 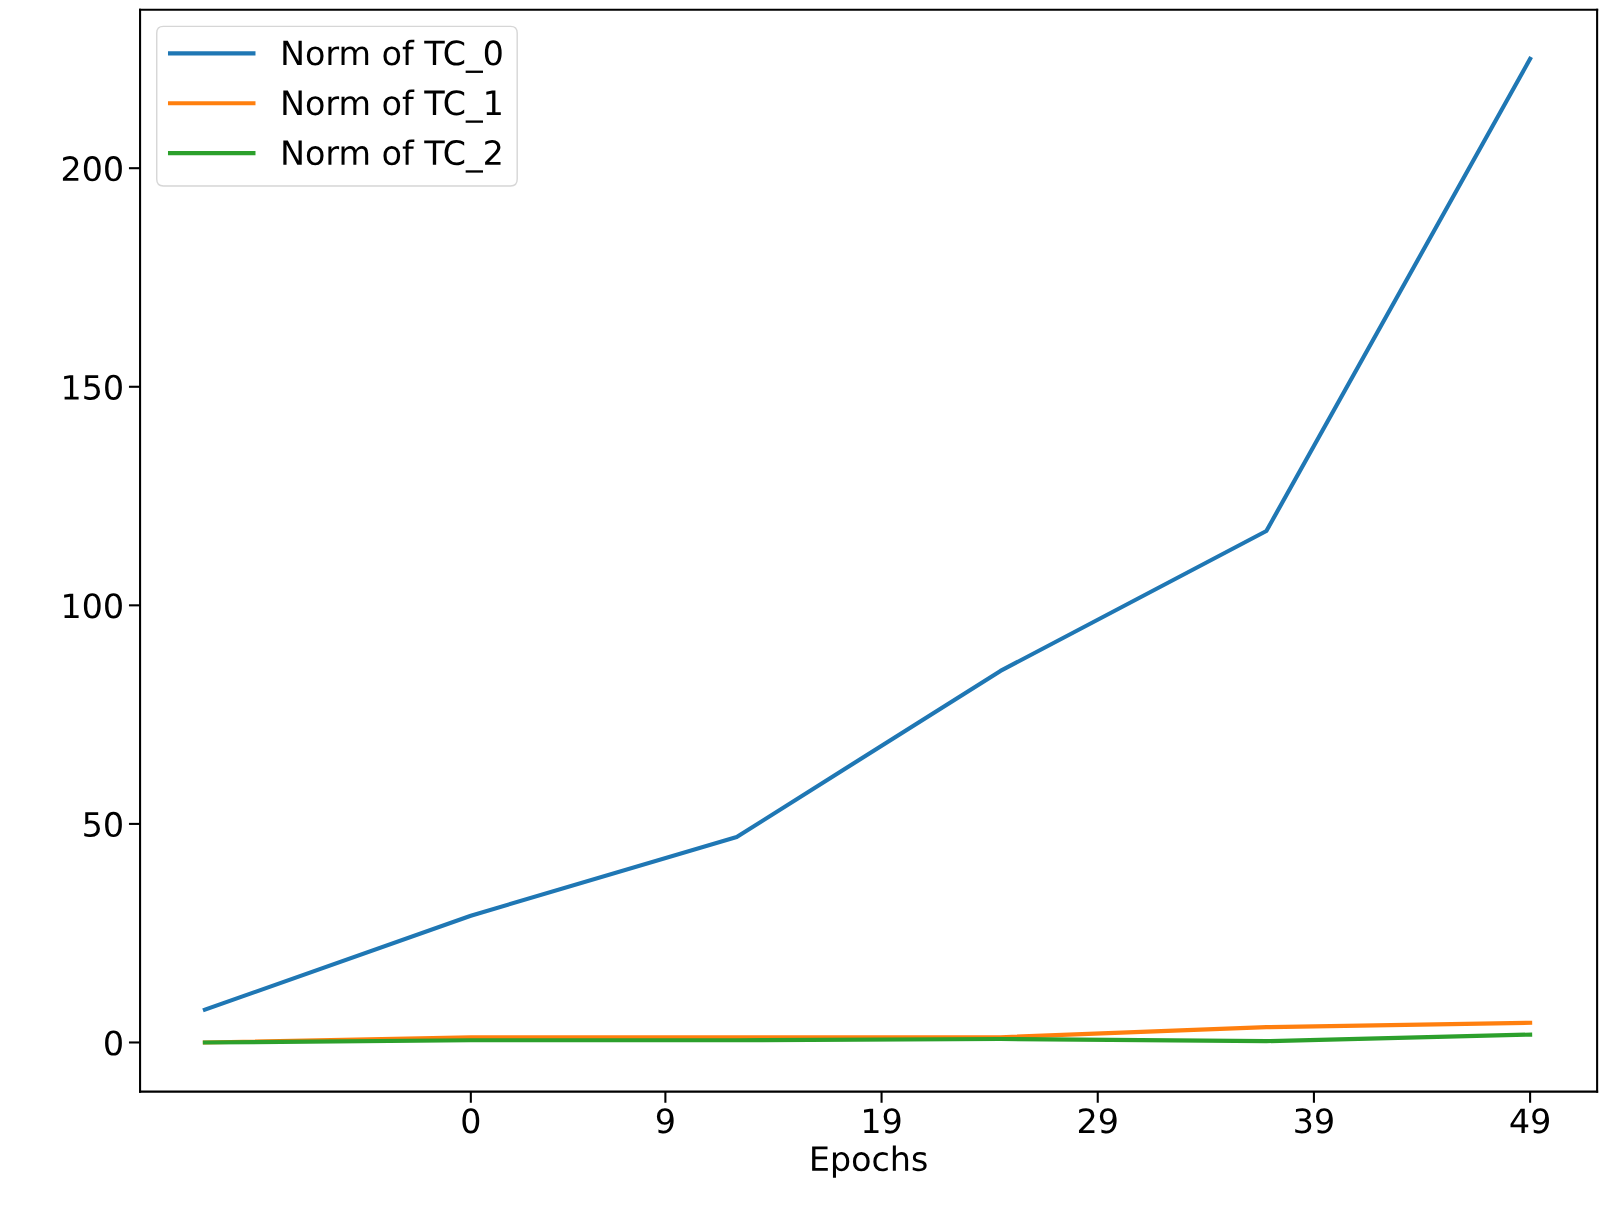 What do you see at coordinates (882, 1121) in the screenshot?
I see `x-tick-label: 19` at bounding box center [882, 1121].